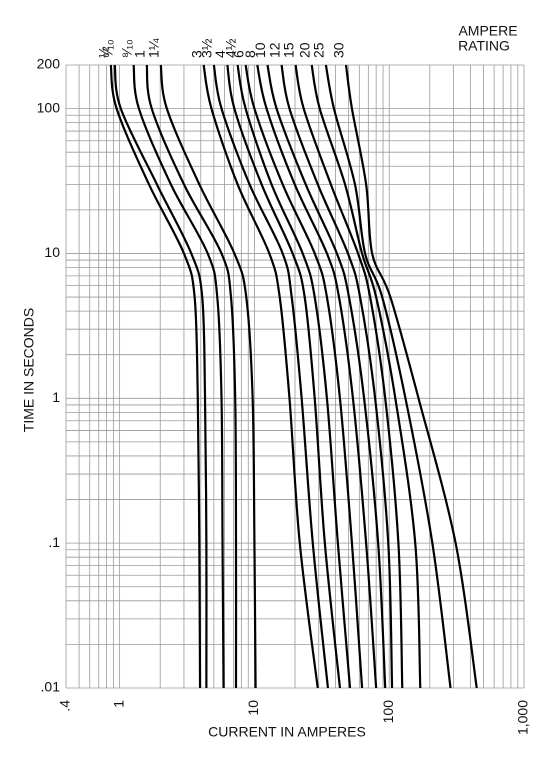 The image size is (553, 761). Describe the element at coordinates (29, 370) in the screenshot. I see `y-axis-title: TIME IN SECONDS` at that location.